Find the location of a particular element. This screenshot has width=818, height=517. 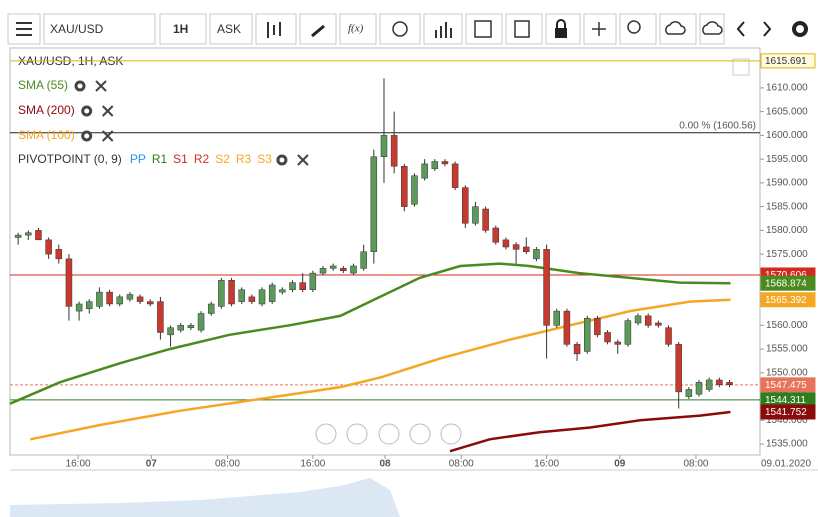

menu-icon is located at coordinates (24, 29).